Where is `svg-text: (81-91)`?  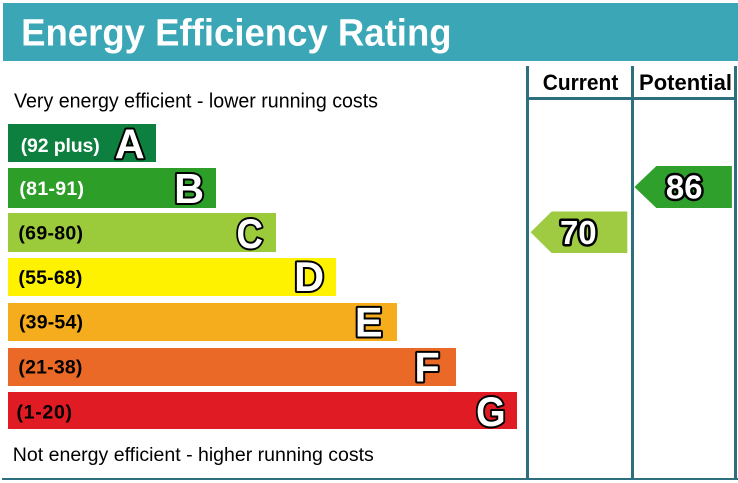 svg-text: (81-91) is located at coordinates (51, 189).